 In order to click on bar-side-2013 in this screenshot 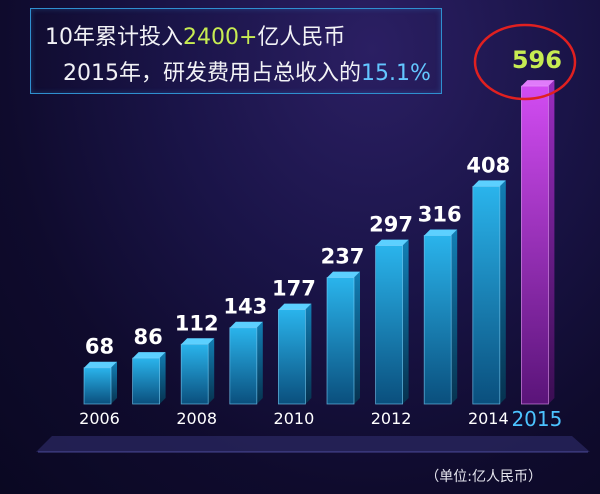, I will do `click(454, 316)`.